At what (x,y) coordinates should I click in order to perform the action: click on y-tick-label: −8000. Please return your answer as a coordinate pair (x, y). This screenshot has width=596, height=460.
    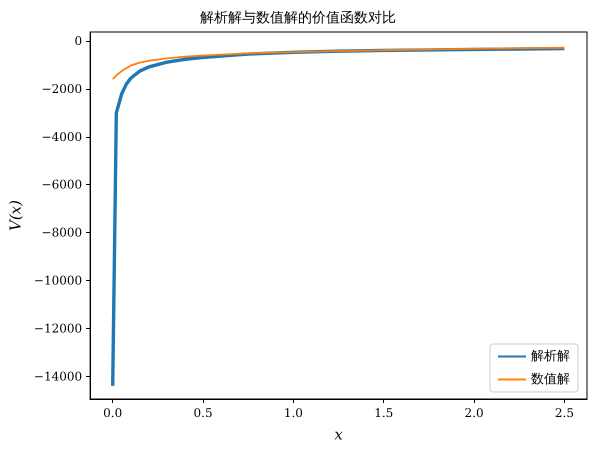
    Looking at the image, I should click on (62, 233).